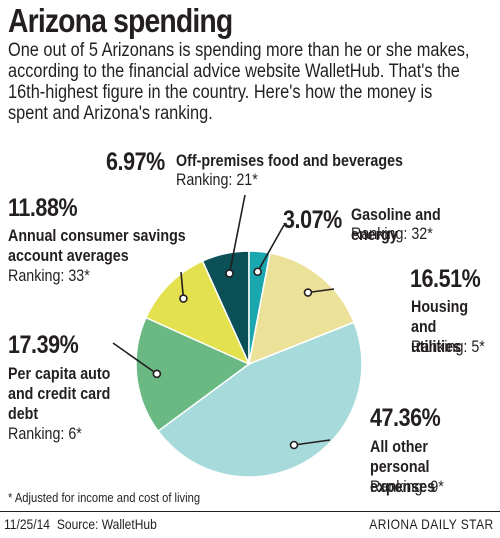 The width and height of the screenshot is (500, 538). Describe the element at coordinates (308, 292) in the screenshot. I see `slice-housing-leader-dot` at that location.